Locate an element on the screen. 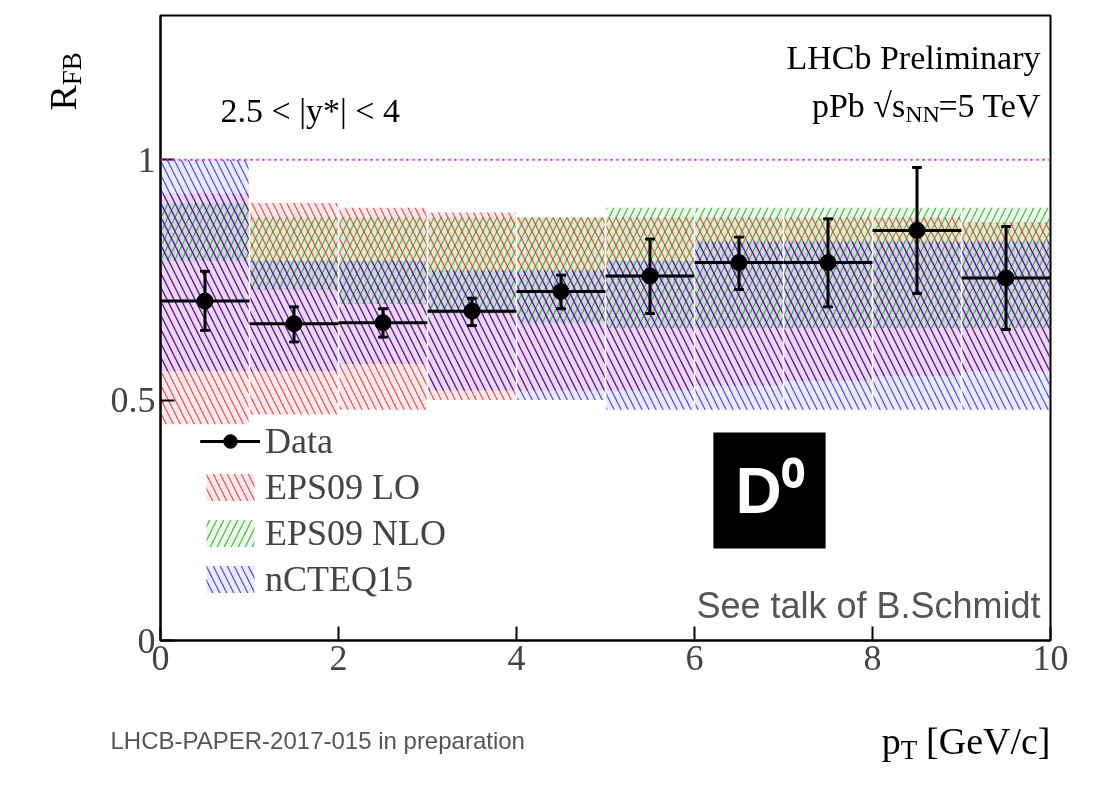 This screenshot has height=799, width=1099. legend-label: Data is located at coordinates (299, 441).